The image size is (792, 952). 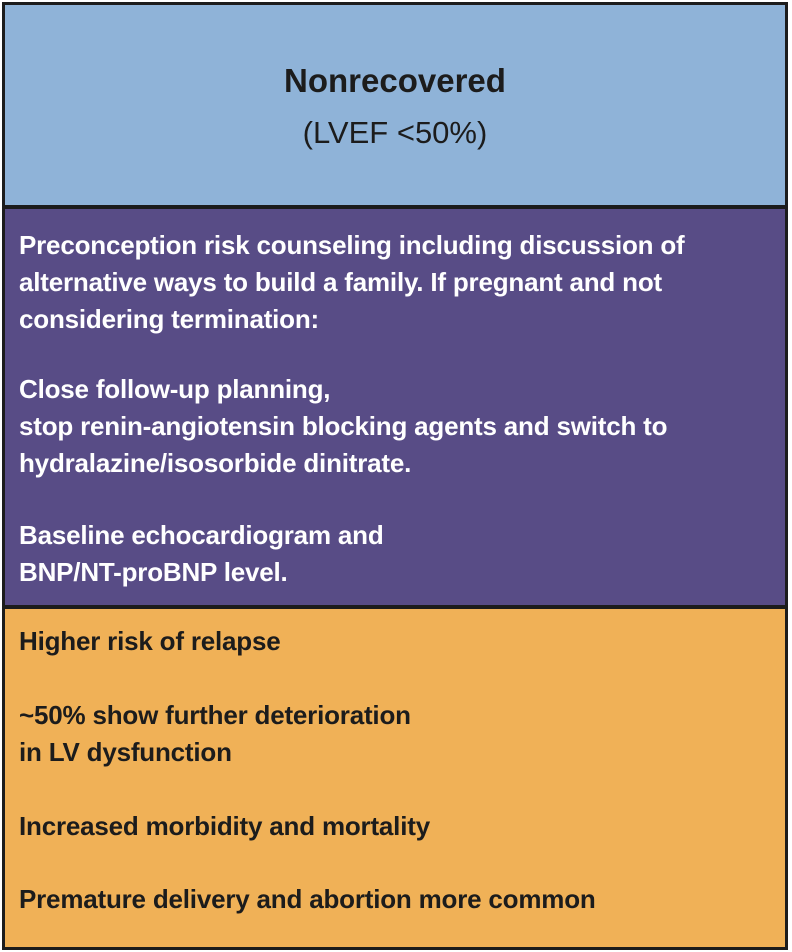 What do you see at coordinates (150, 641) in the screenshot?
I see `outcome-item: Higher risk of relapse` at bounding box center [150, 641].